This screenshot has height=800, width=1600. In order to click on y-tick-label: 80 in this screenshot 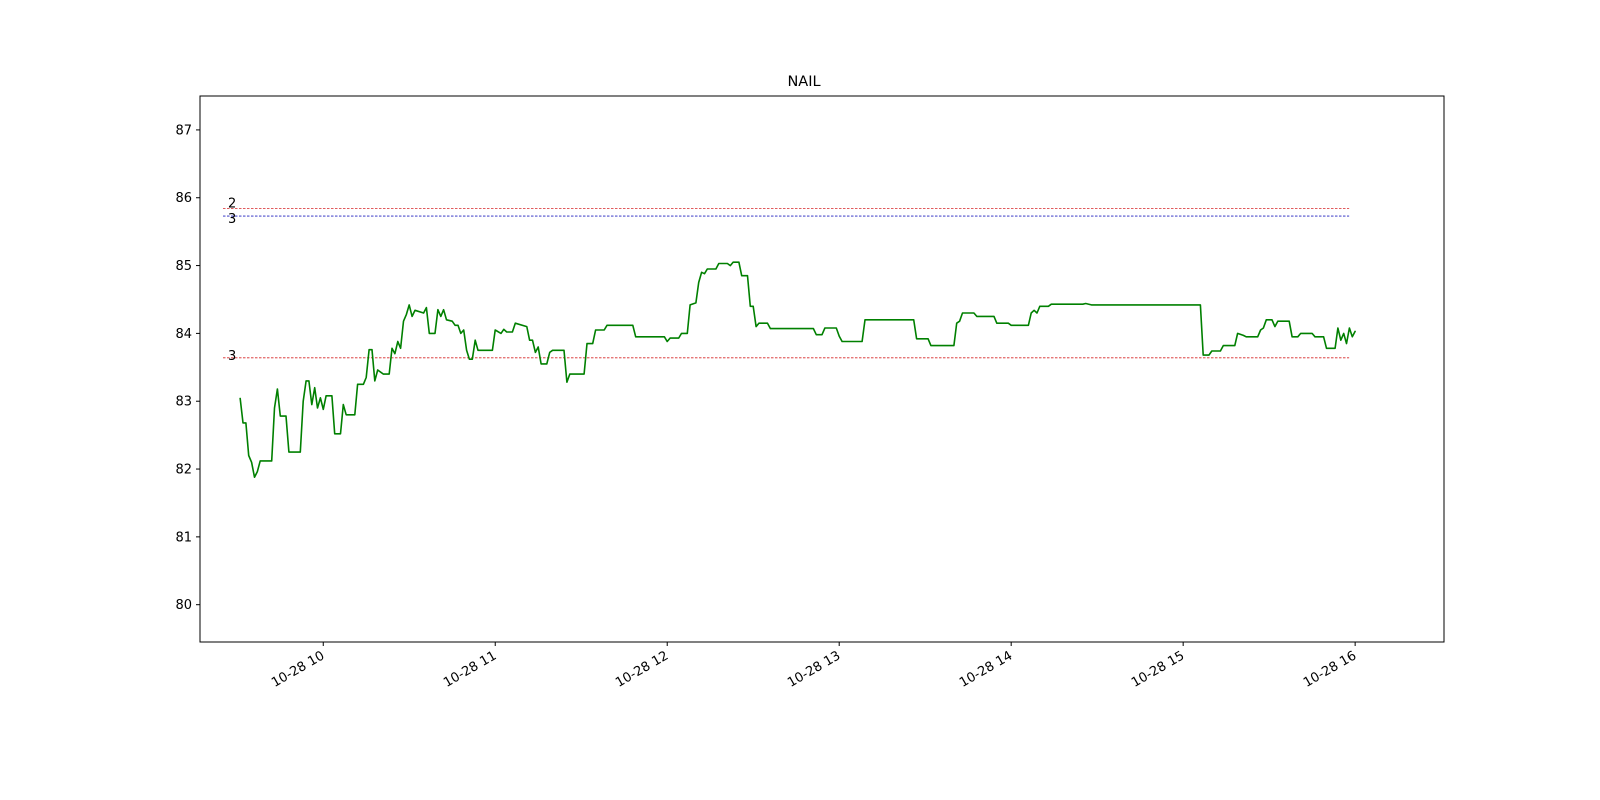, I will do `click(183, 605)`.